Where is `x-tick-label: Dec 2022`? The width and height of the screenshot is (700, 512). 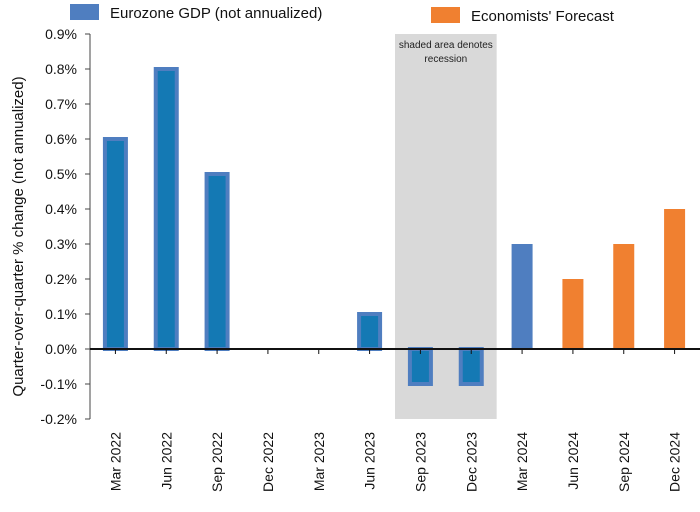
x-tick-label: Dec 2022 is located at coordinates (268, 462).